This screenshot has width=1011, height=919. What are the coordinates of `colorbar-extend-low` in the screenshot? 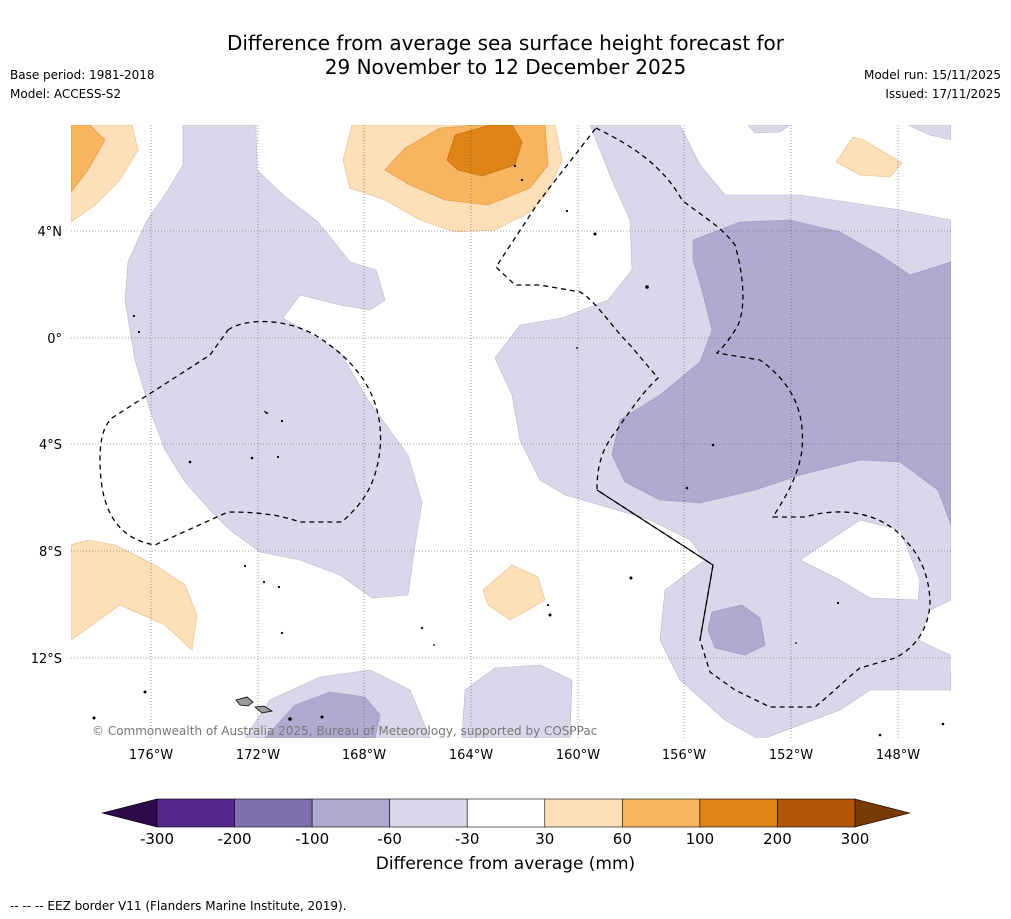 It's located at (129, 813).